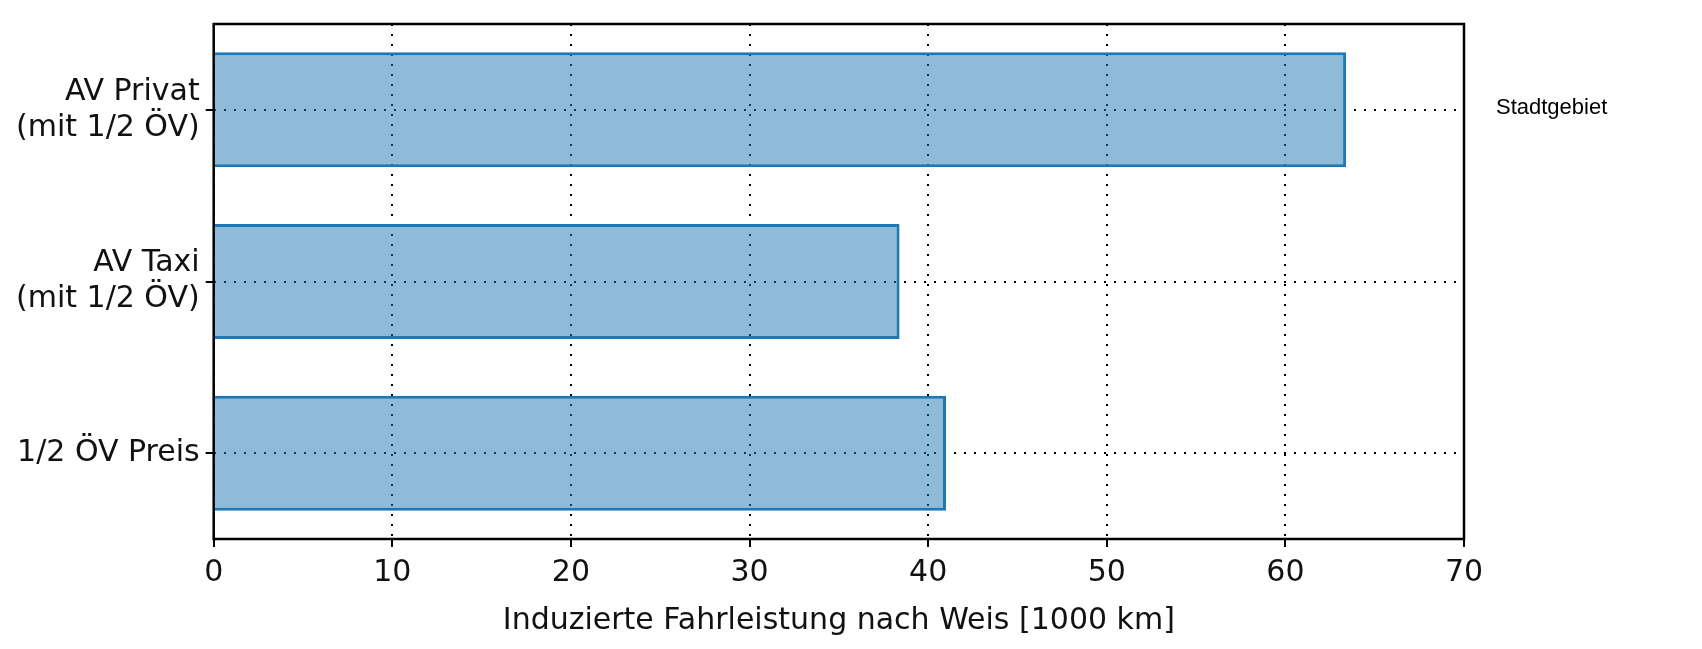 This screenshot has height=649, width=1702. I want to click on bar, so click(557, 281).